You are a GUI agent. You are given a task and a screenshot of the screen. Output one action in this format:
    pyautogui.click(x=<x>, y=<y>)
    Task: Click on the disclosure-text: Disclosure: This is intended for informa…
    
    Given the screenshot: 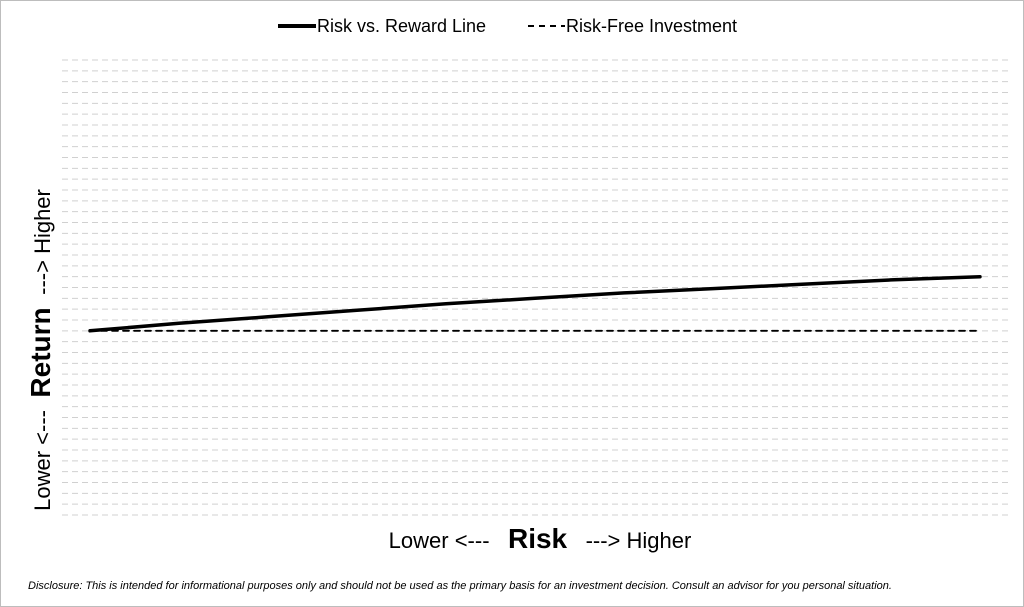 What is the action you would take?
    pyautogui.click(x=460, y=586)
    